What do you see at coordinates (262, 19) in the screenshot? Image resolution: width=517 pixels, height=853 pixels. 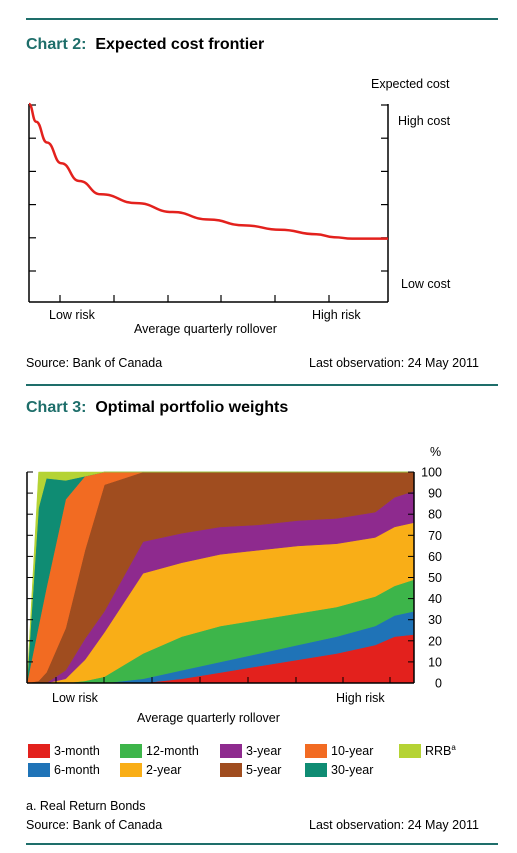 I see `top-rule` at bounding box center [262, 19].